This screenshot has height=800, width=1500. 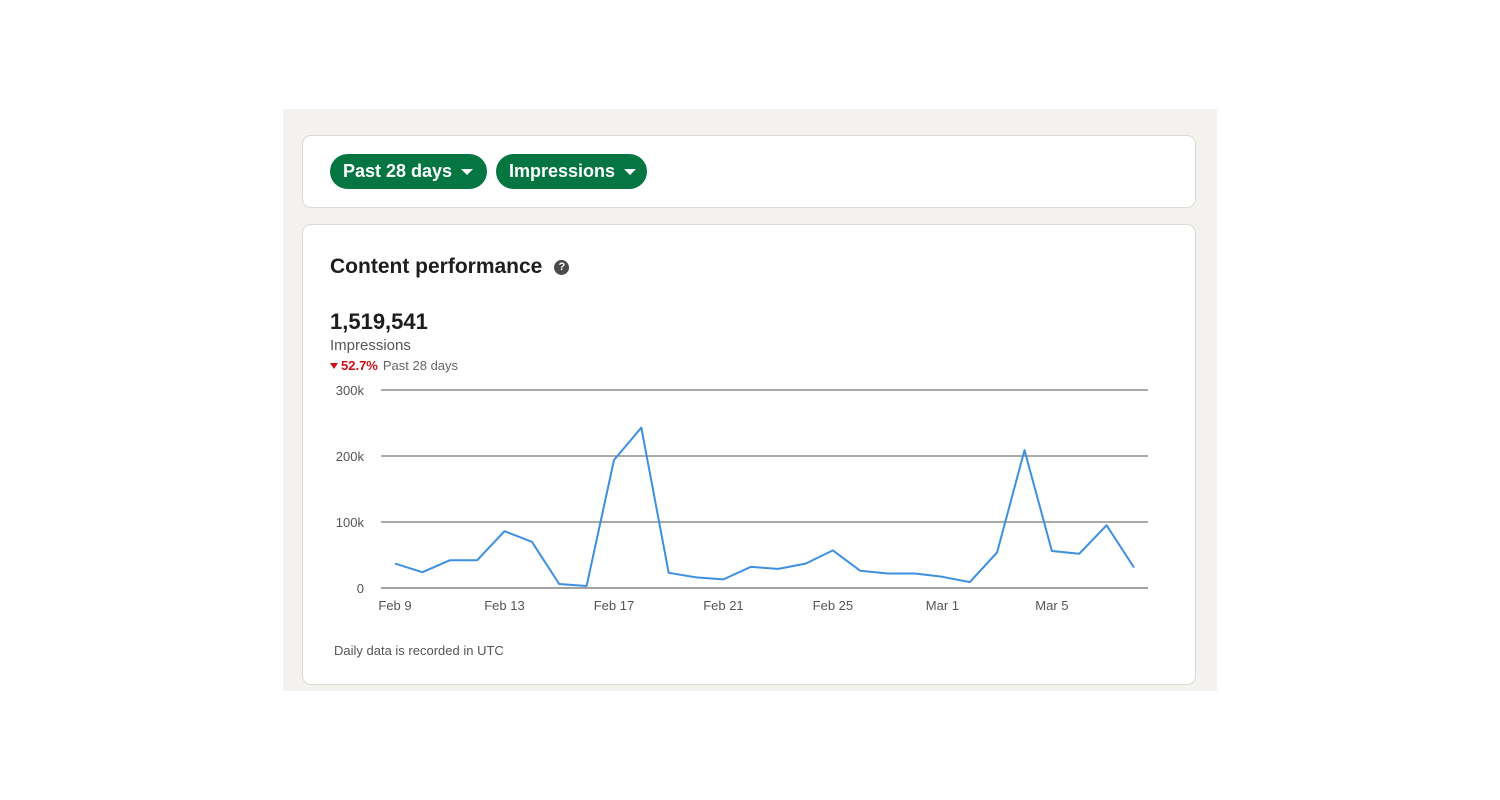 What do you see at coordinates (379, 321) in the screenshot?
I see `total-impressions-value: 1,519,541` at bounding box center [379, 321].